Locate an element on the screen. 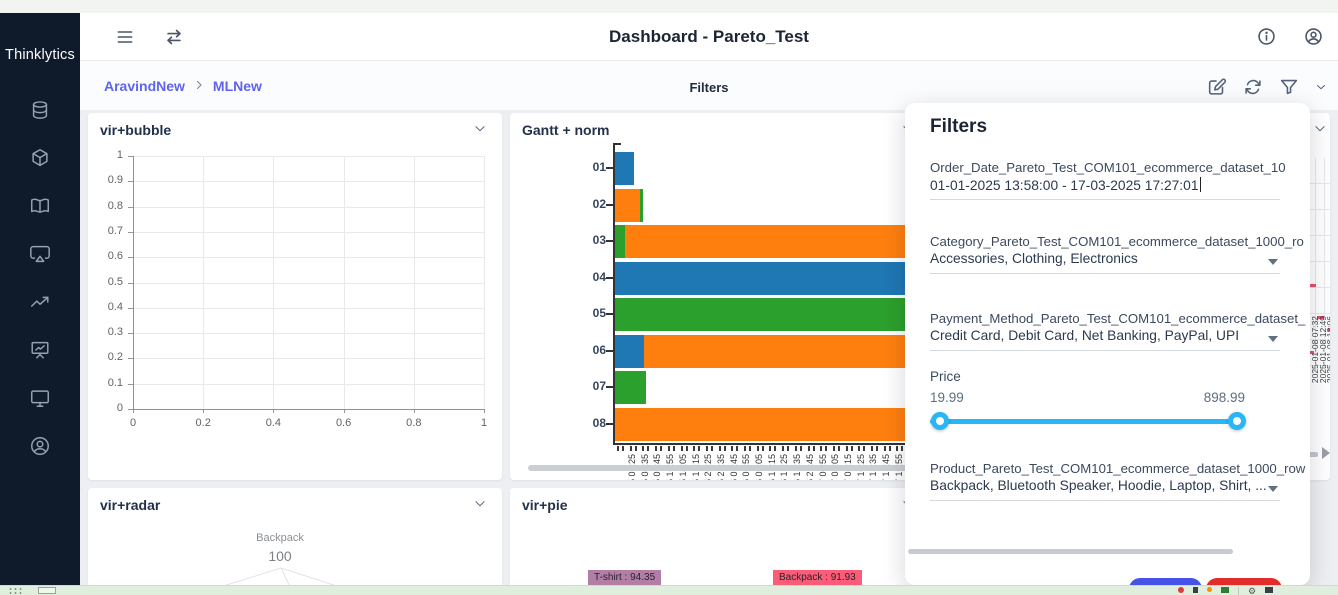 This screenshot has height=595, width=1338. refresh-icon is located at coordinates (1253, 87).